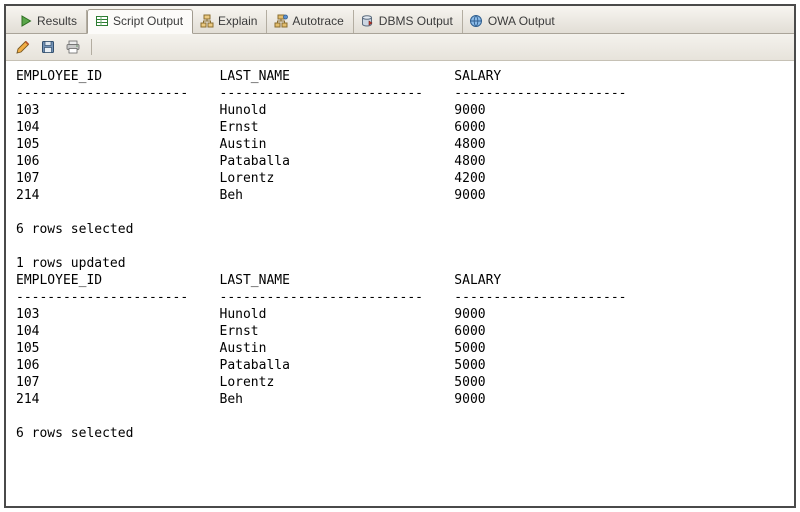 This screenshot has height=512, width=800. I want to click on tab-label: OWA Output, so click(521, 21).